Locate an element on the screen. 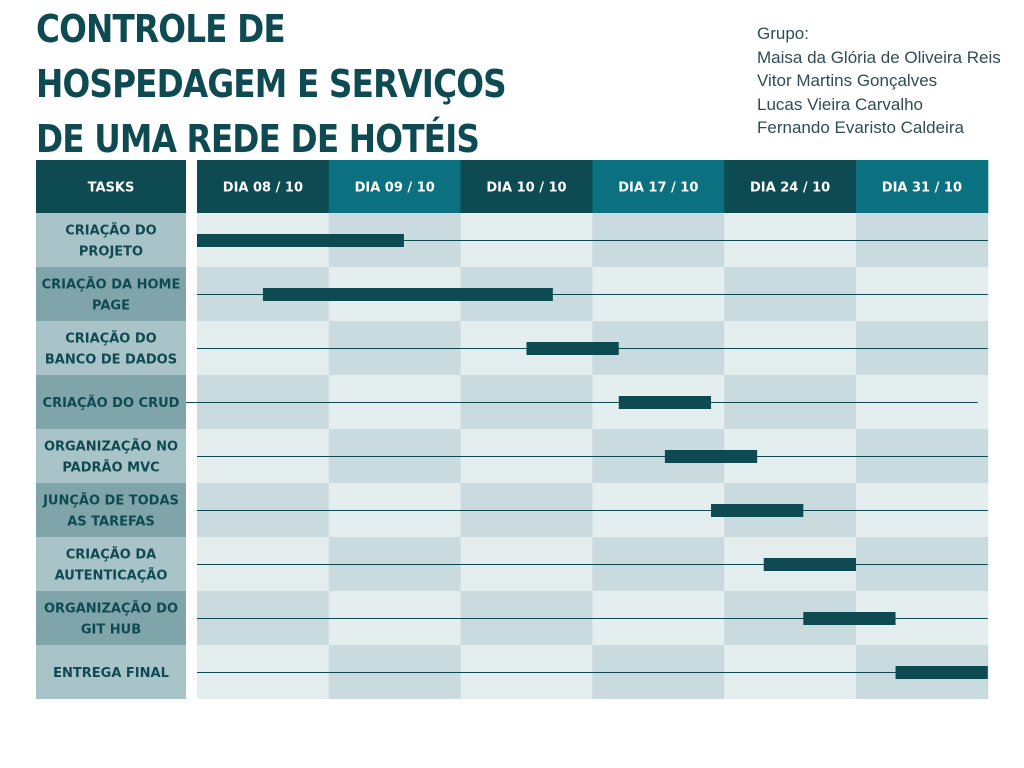 Image resolution: width=1024 pixels, height=768 pixels. column-header-label: DIA 24 / 10 is located at coordinates (790, 188).